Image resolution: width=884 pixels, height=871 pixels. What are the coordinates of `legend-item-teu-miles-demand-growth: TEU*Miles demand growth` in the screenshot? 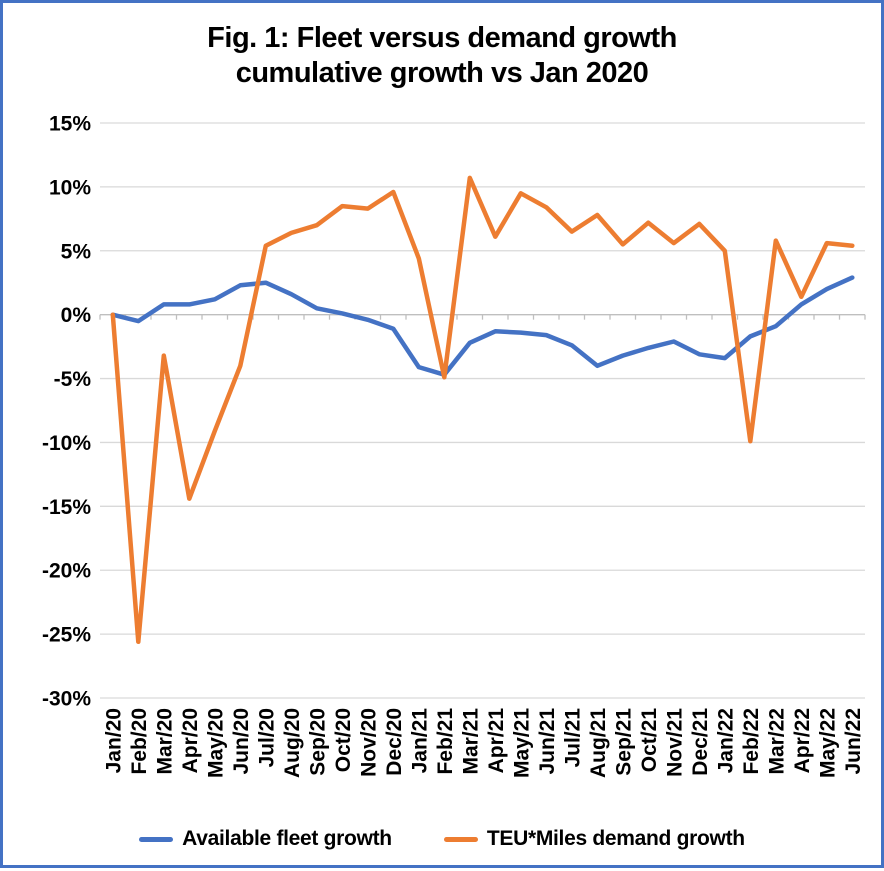 It's located at (594, 839).